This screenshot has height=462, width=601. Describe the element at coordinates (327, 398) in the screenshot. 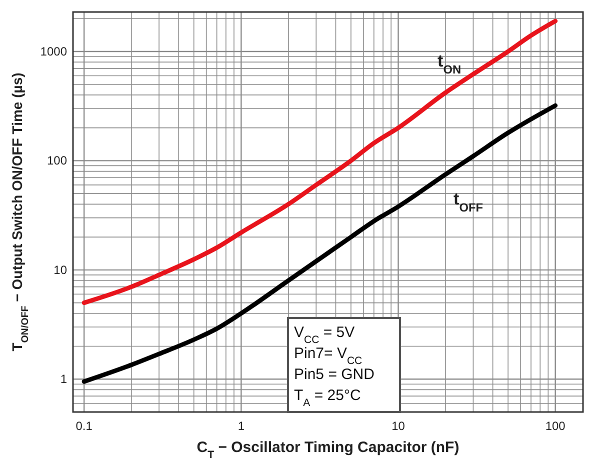

I see `annotation: T$_{A}$ = 25°C` at that location.